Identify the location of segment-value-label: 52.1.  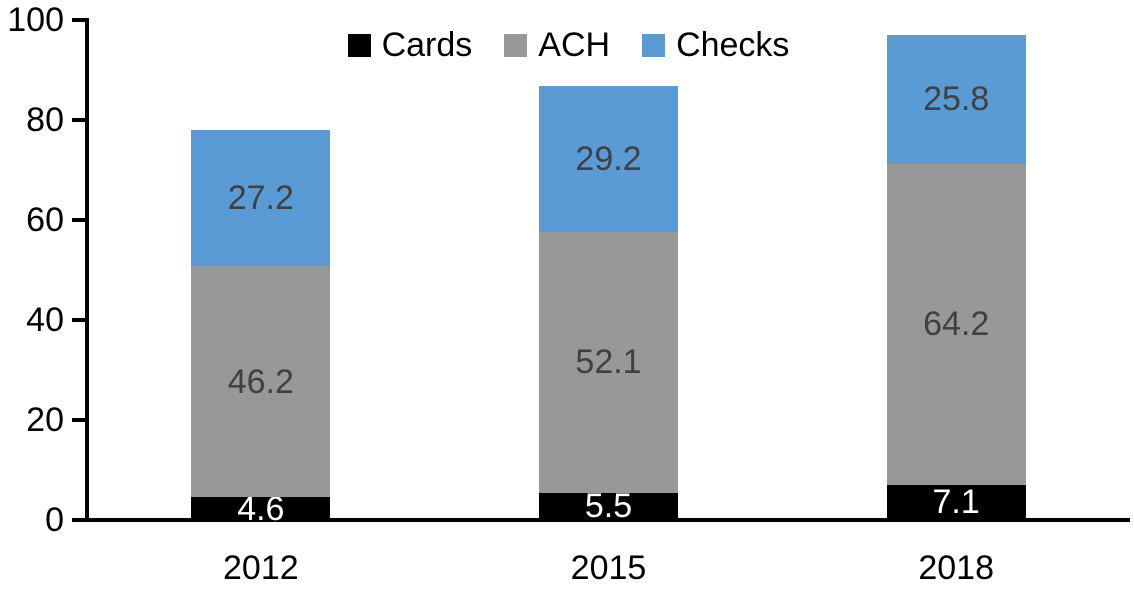
(608, 362).